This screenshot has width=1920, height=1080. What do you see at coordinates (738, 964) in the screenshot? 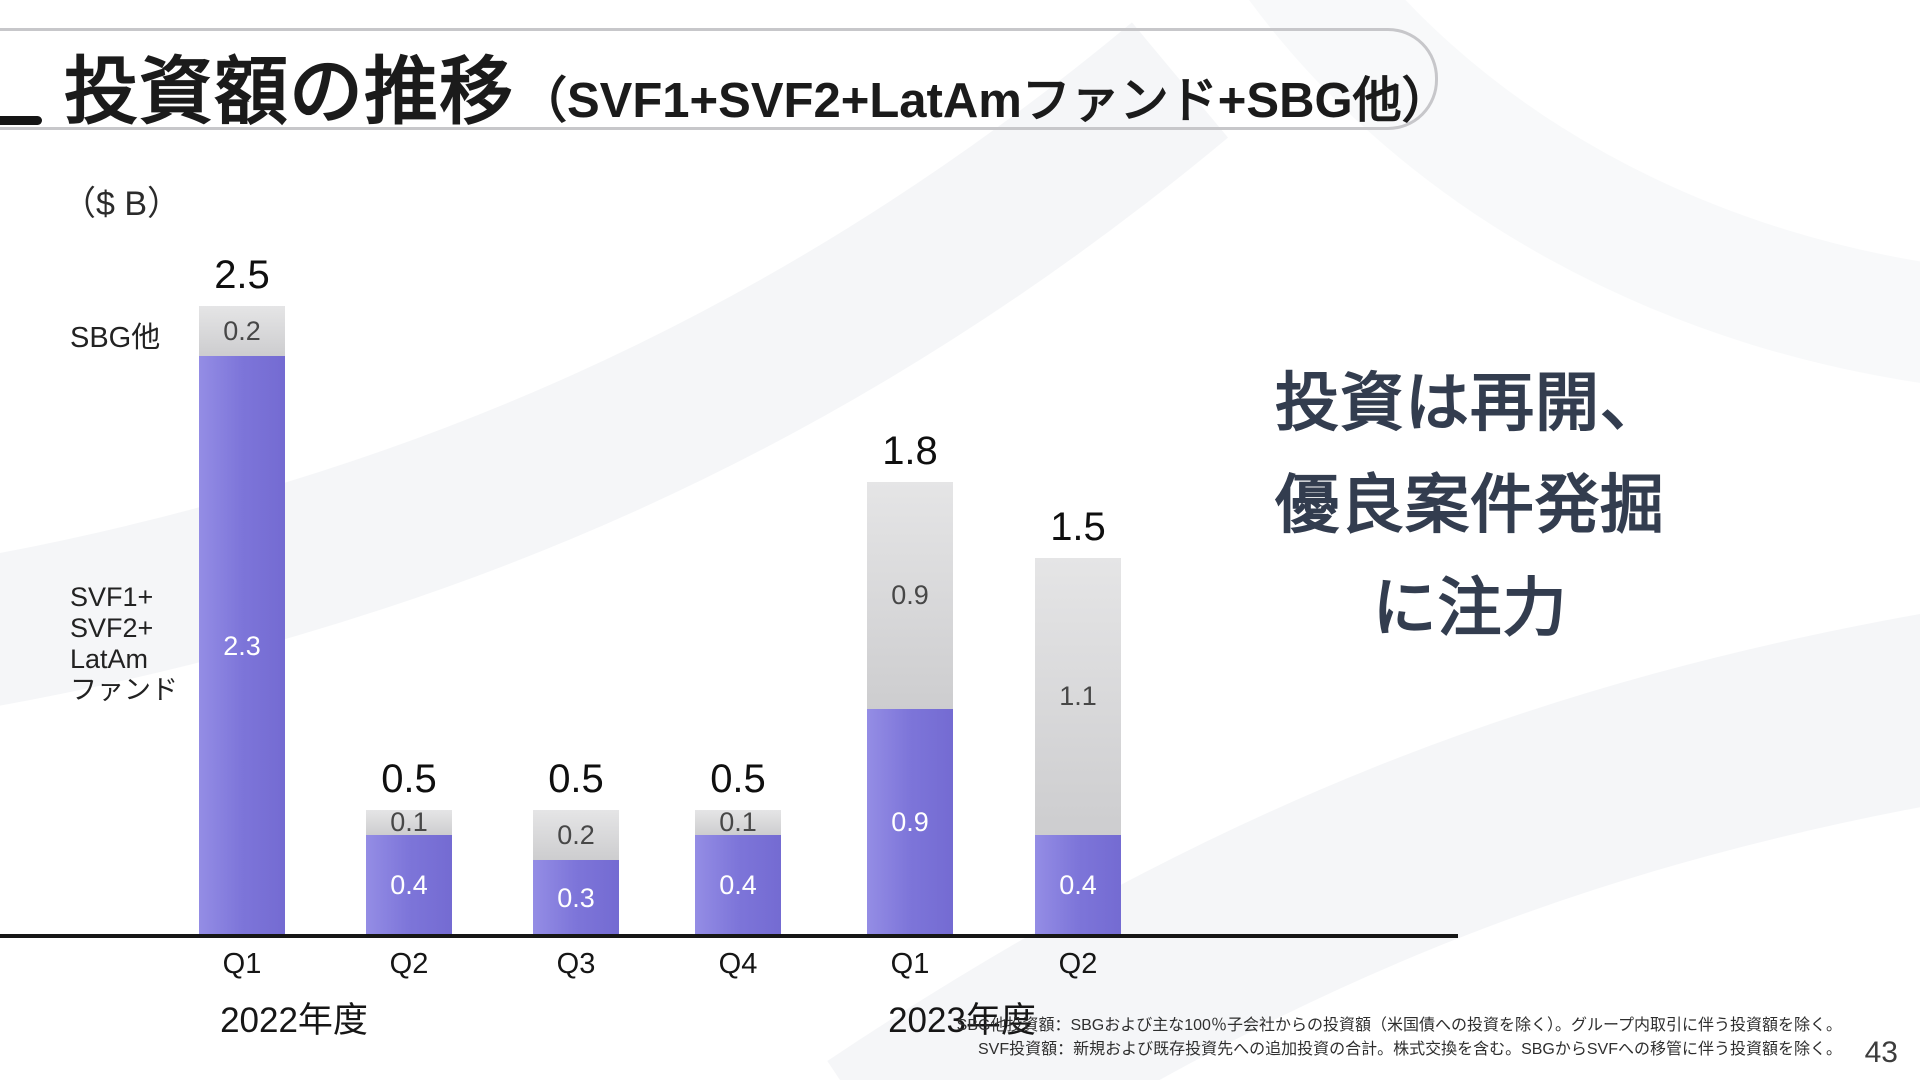
I see `x-axis-category-label: Q4` at bounding box center [738, 964].